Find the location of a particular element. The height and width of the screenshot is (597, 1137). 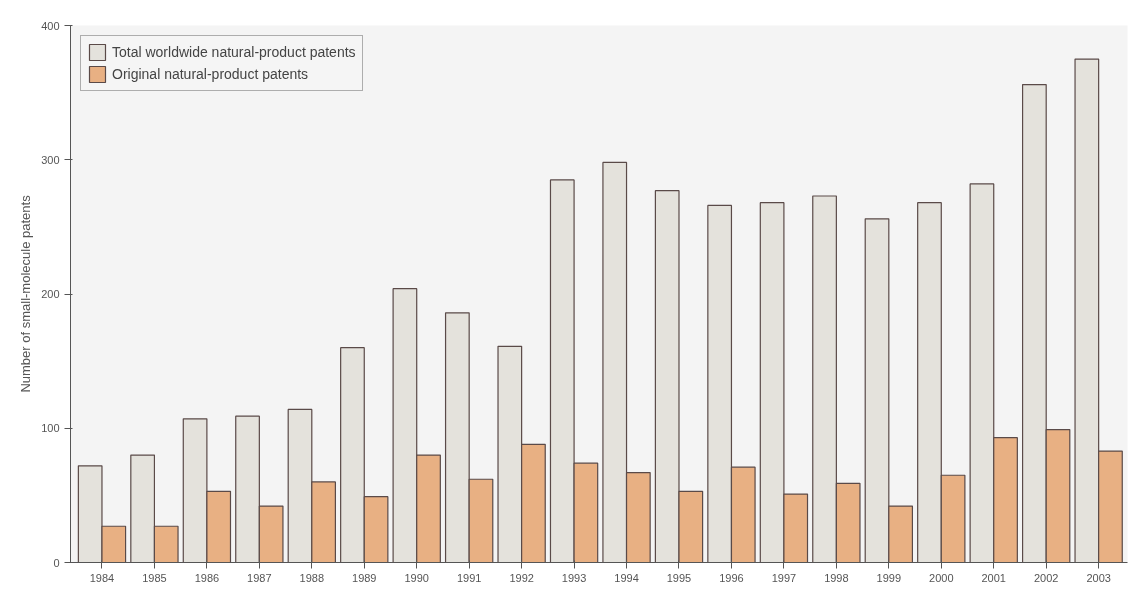

x-tick-label: 1994 is located at coordinates (626, 577).